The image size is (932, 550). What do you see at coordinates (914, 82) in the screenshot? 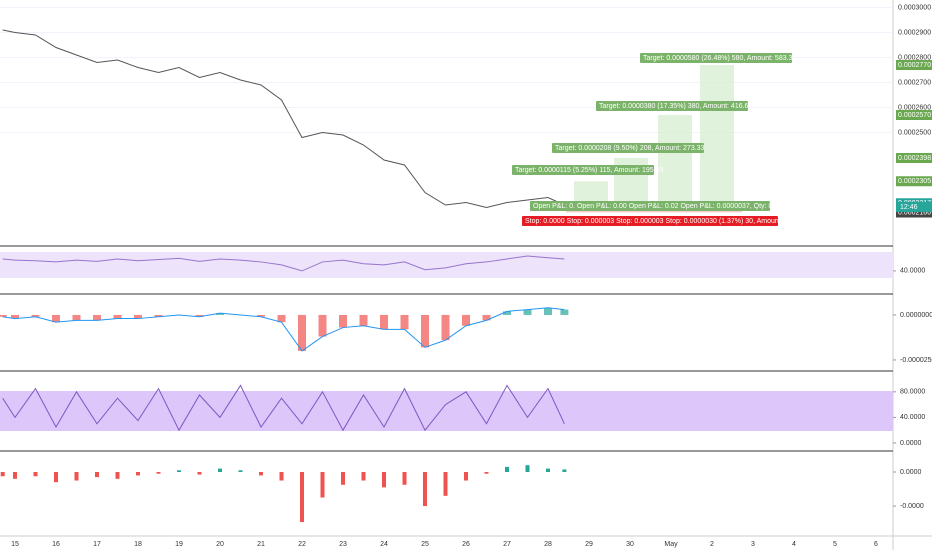
I see `y-tick-label: 0.0002700` at bounding box center [914, 82].